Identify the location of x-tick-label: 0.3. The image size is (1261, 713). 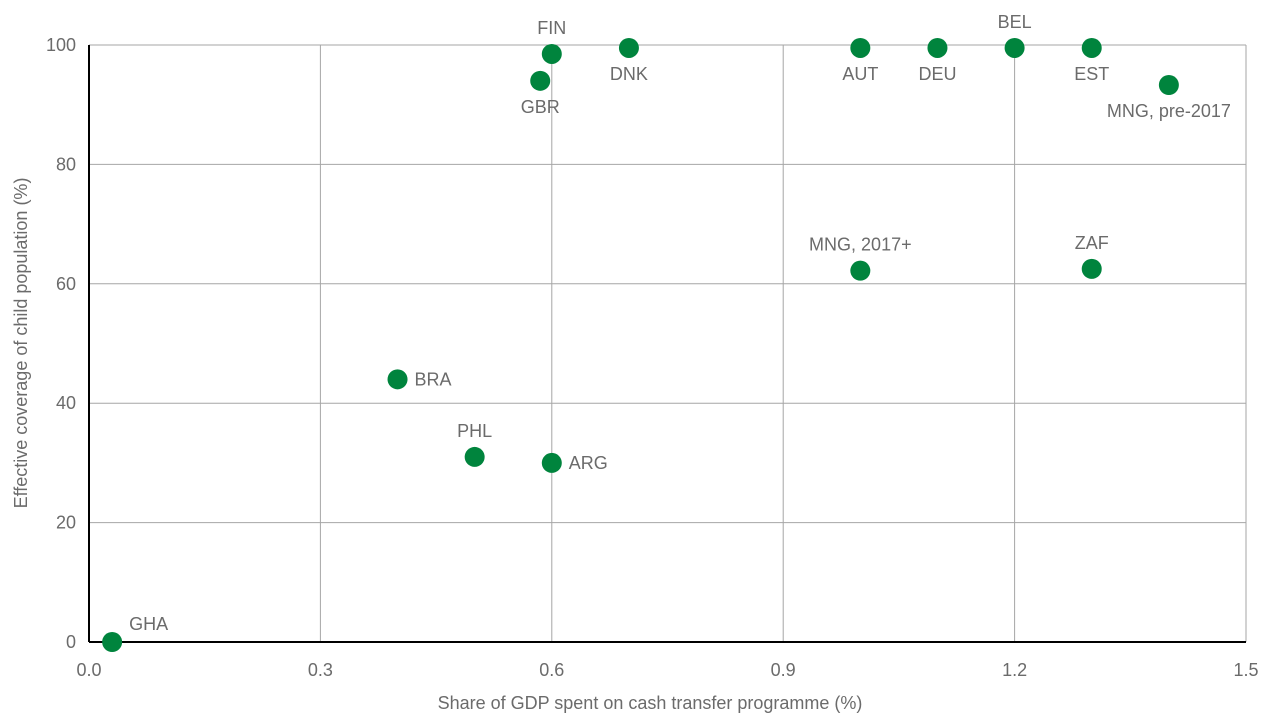
(320, 670).